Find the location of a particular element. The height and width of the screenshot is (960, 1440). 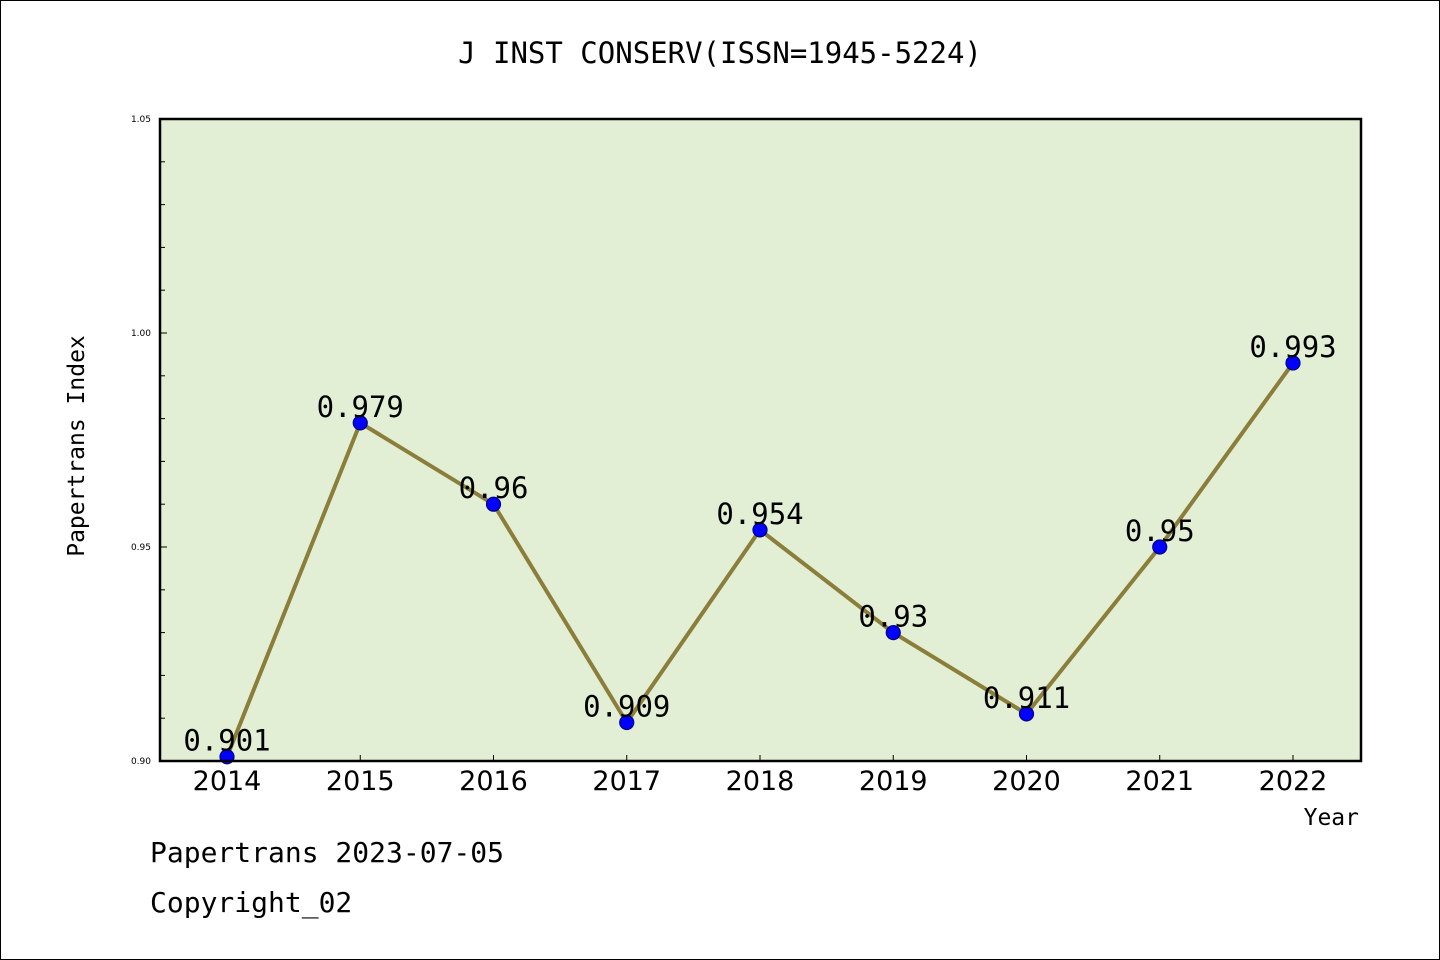

x-axis-label: Year is located at coordinates (1331, 818).